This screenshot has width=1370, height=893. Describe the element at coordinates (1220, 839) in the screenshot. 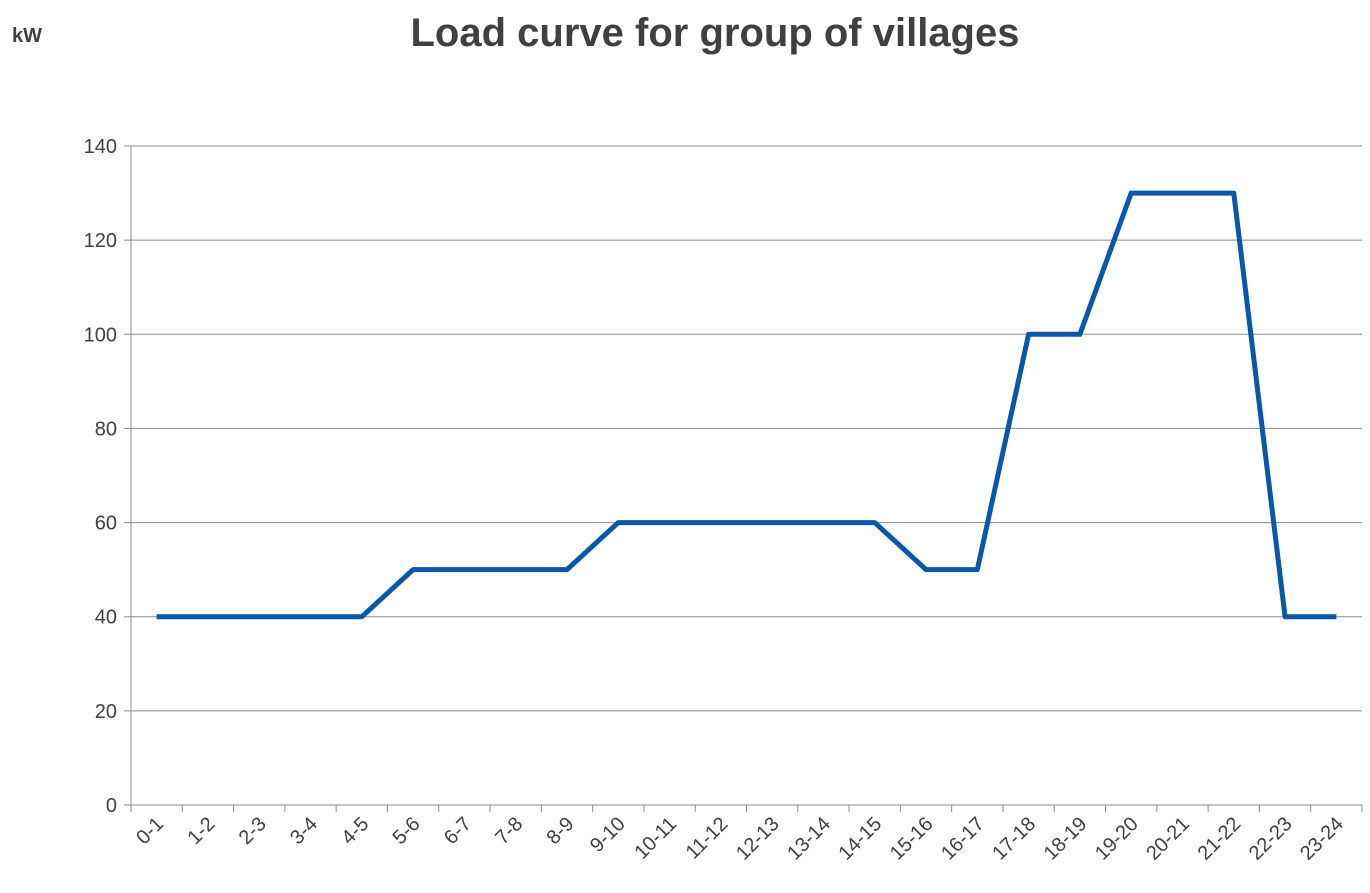

I see `x-tick-label: 21-22` at that location.